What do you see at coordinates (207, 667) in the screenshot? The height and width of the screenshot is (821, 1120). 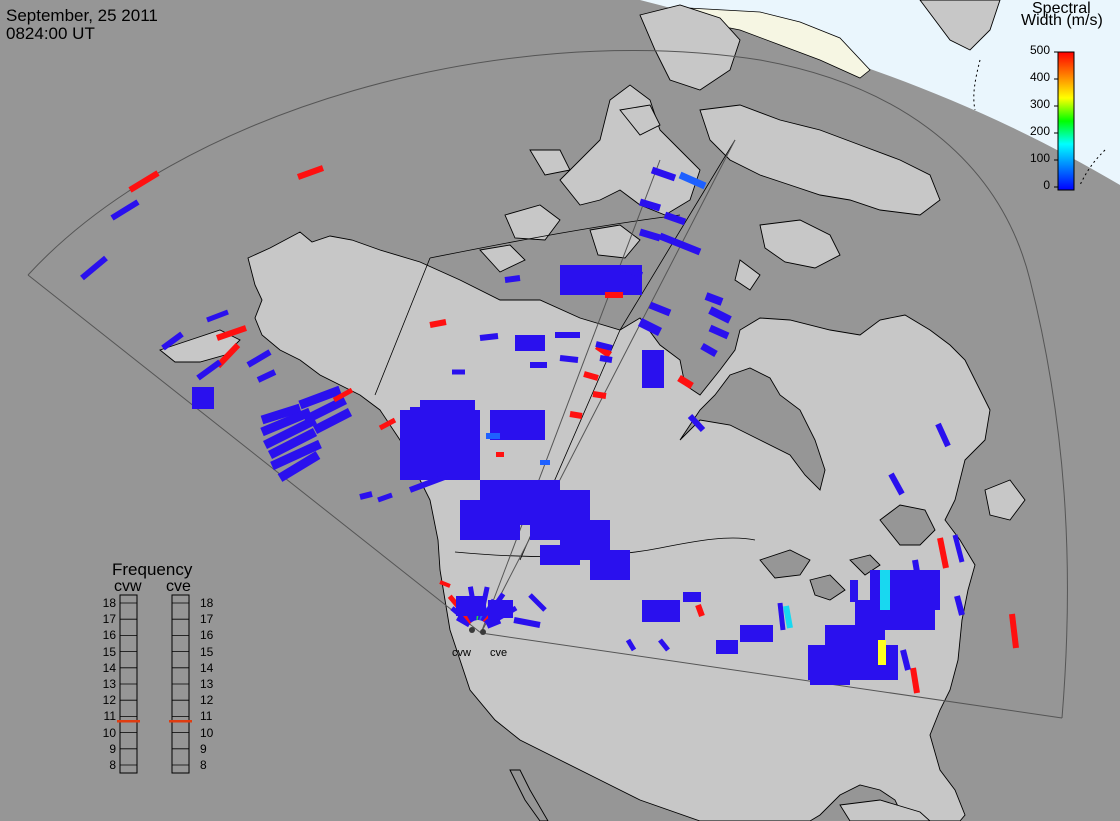 I see `frequency-scale-label: 14` at bounding box center [207, 667].